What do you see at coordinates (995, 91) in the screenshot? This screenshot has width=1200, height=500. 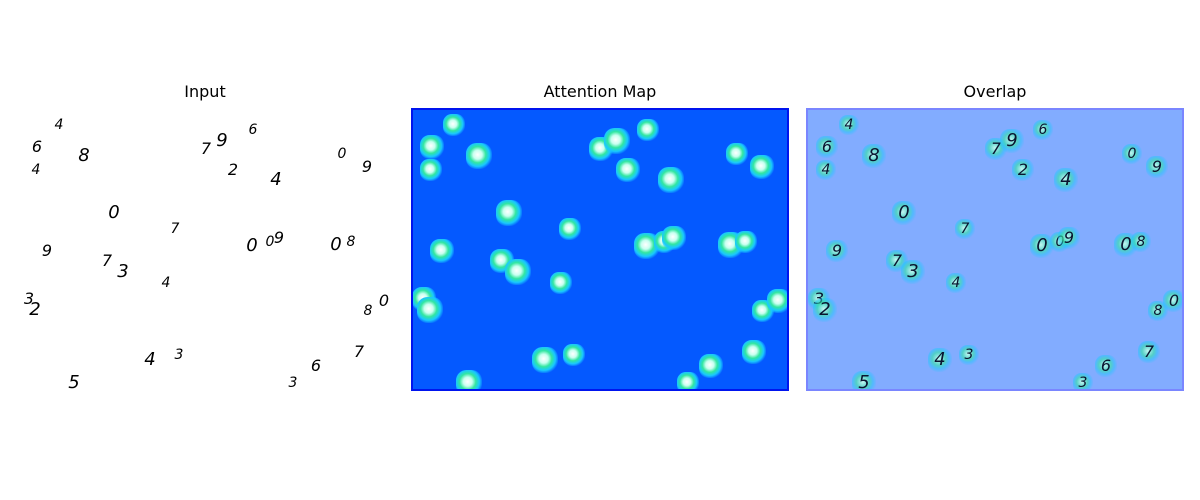 I see `overlap-title: Overlap` at bounding box center [995, 91].